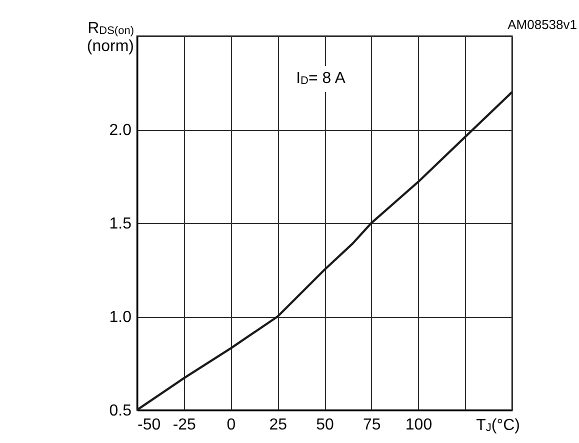  I want to click on text: AM08538v1, so click(542, 25).